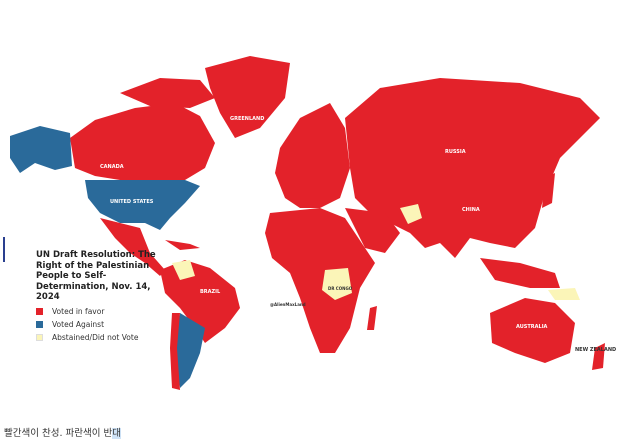 The height and width of the screenshot is (440, 640). I want to click on legend-label: Voted in favor, so click(78, 311).